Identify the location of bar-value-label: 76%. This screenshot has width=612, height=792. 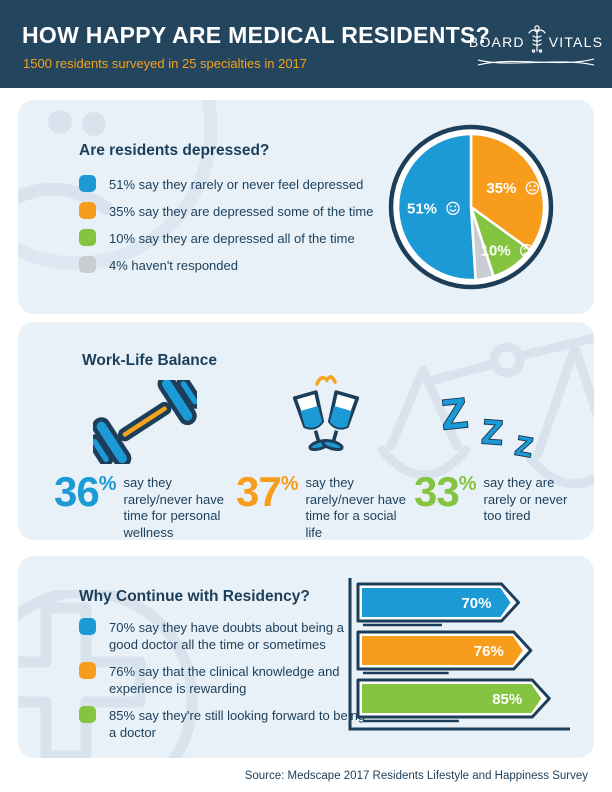
(489, 651).